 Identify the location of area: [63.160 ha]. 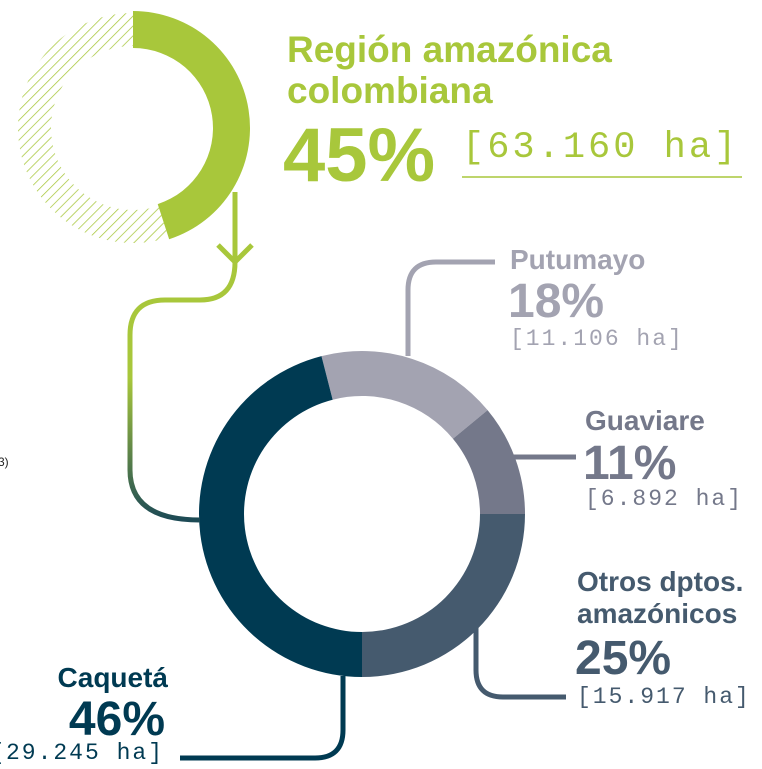
(601, 148).